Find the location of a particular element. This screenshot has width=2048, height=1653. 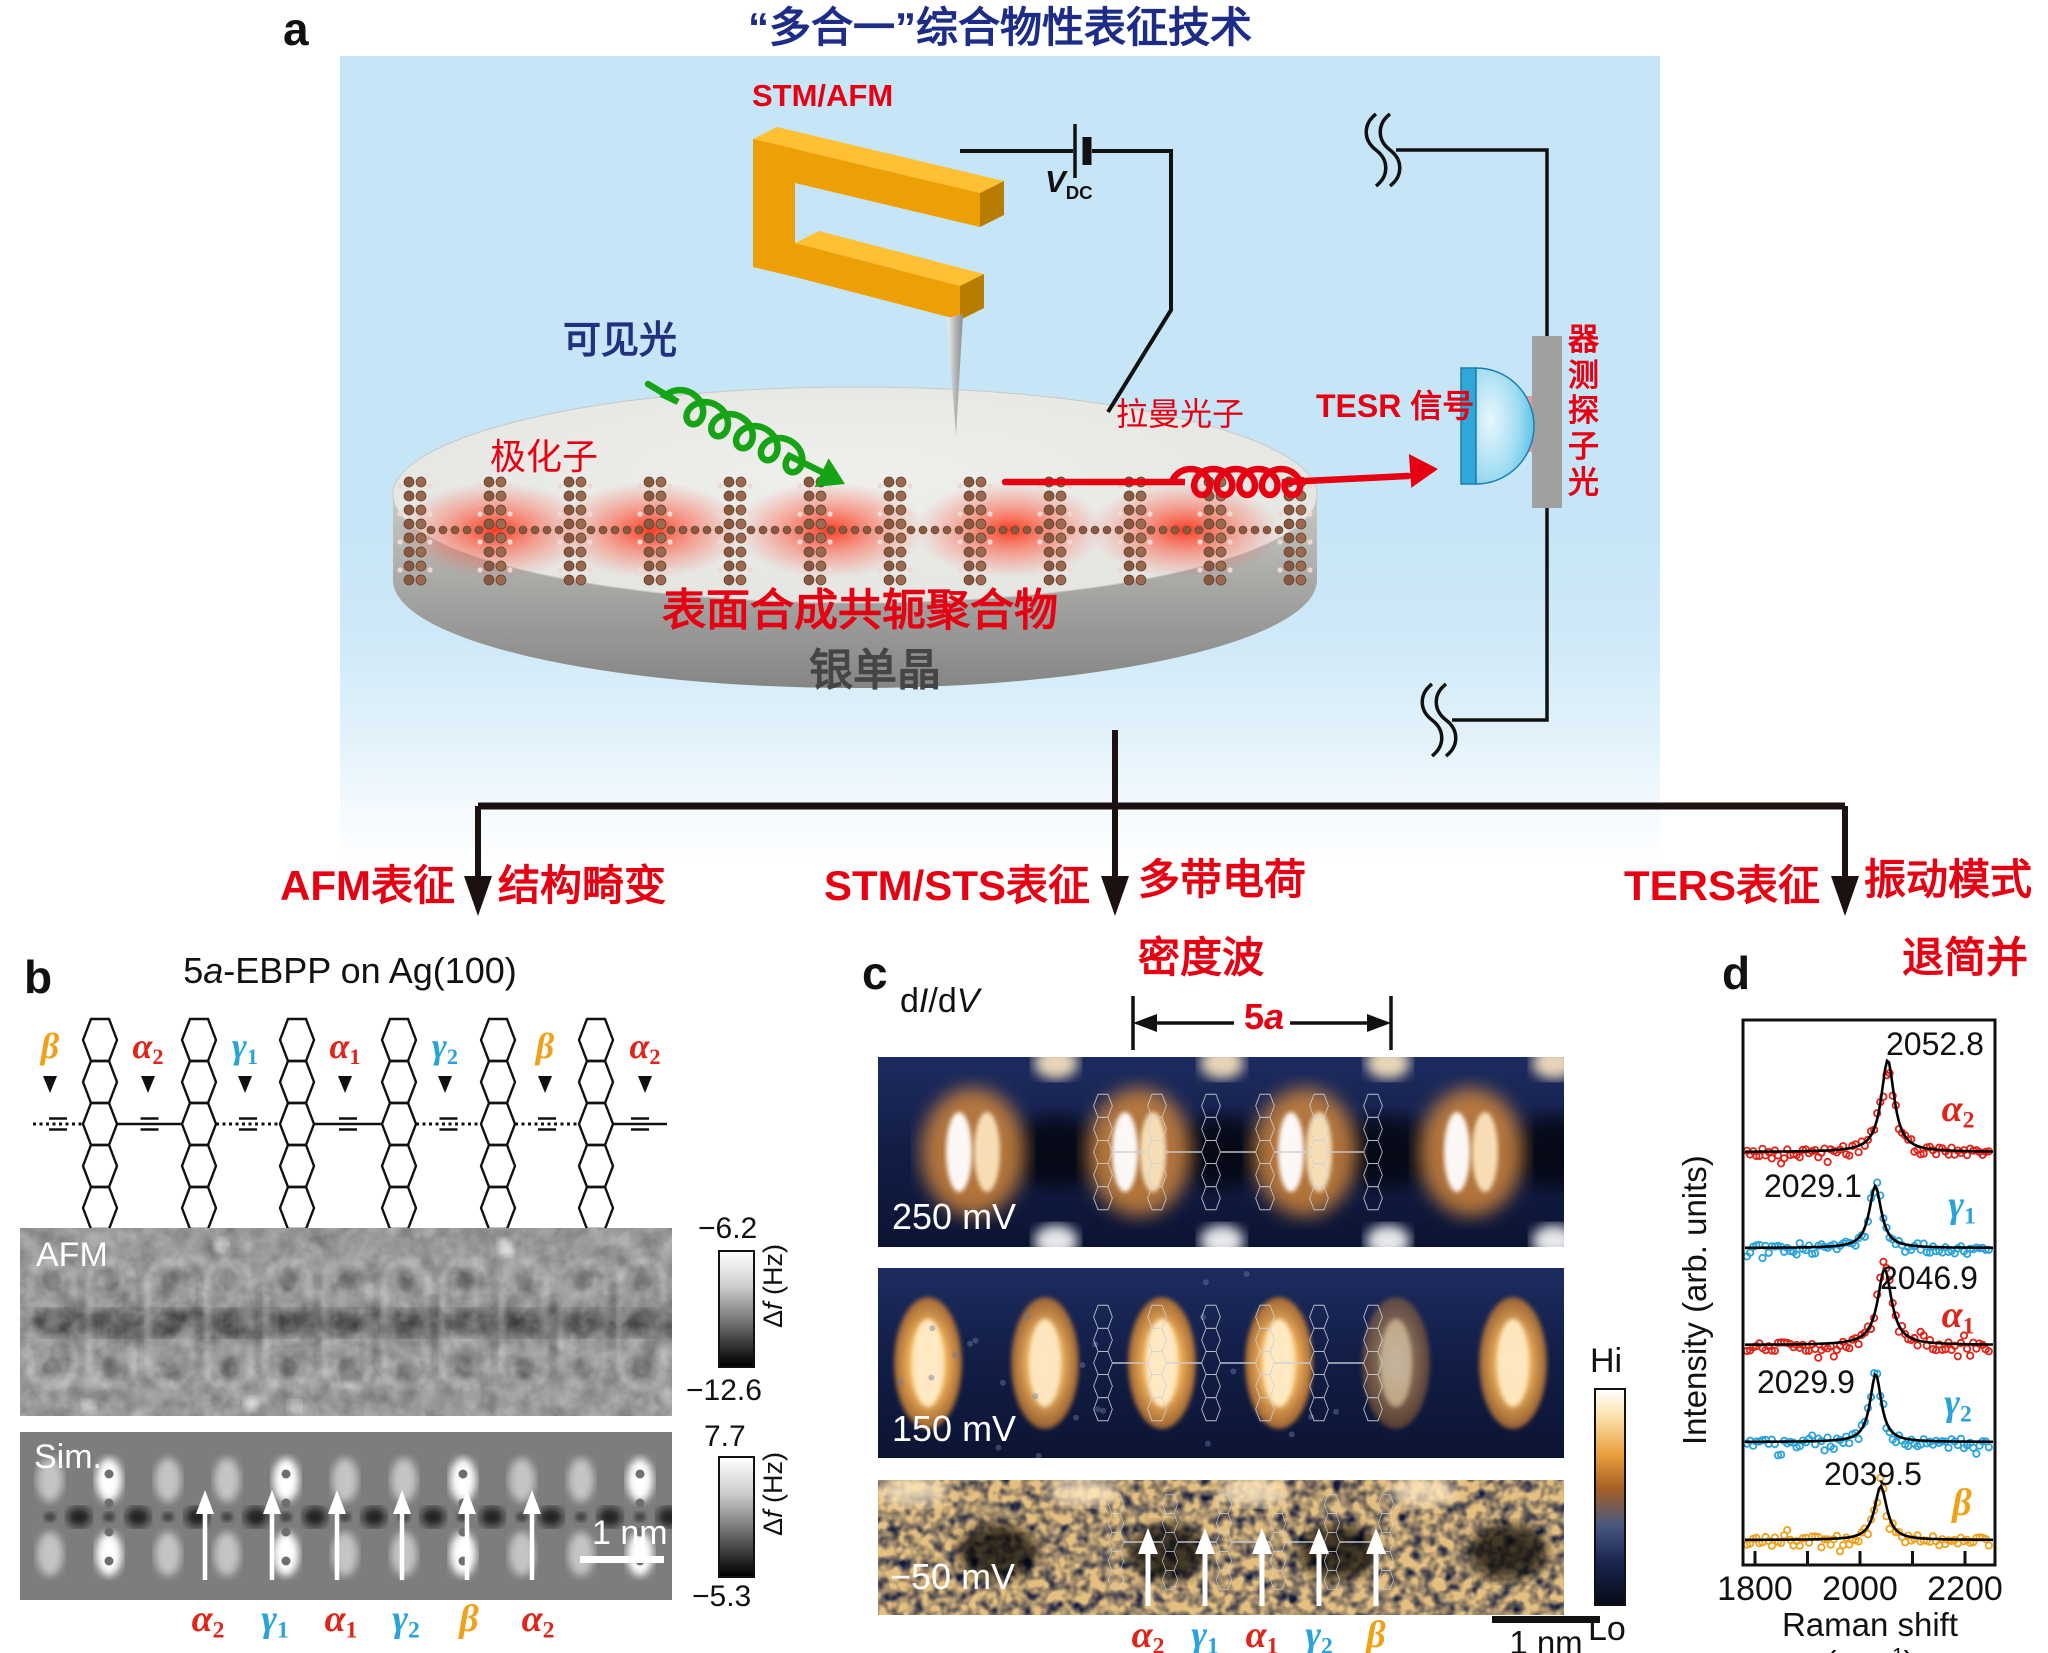

raman-spectra-plot is located at coordinates (1869, 1292).